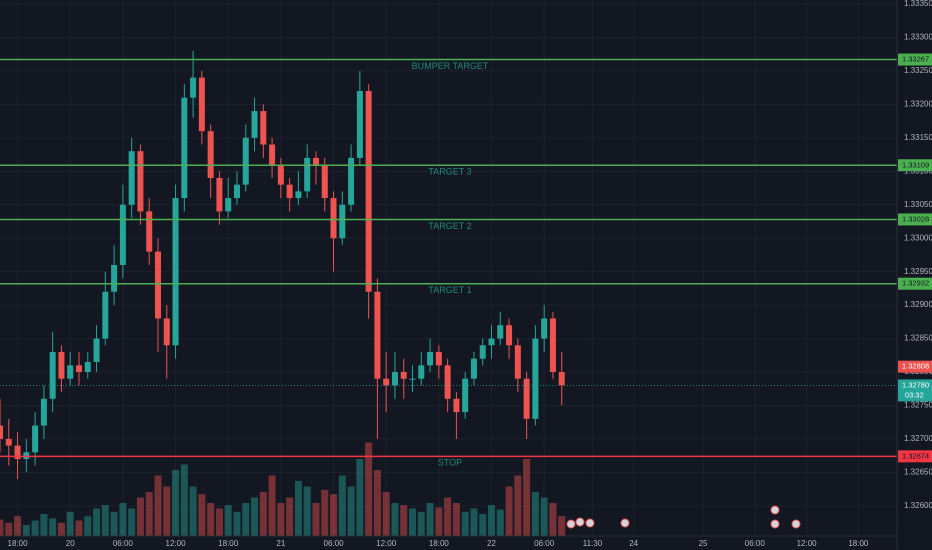 Image resolution: width=932 pixels, height=550 pixels. I want to click on level-badge-label: 1.32674, so click(915, 455).